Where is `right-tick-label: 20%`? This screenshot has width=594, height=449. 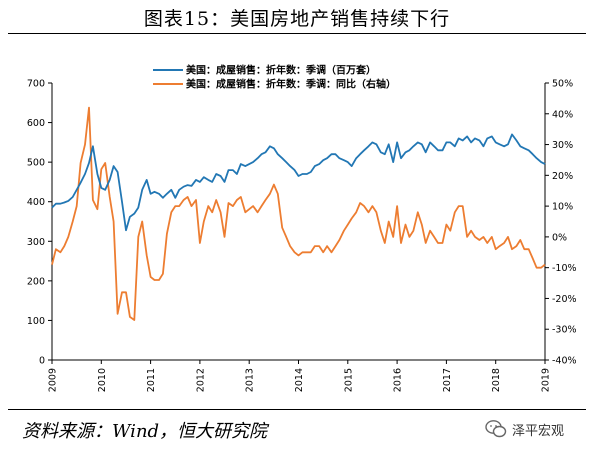 right-tick-label: 20% is located at coordinates (562, 176).